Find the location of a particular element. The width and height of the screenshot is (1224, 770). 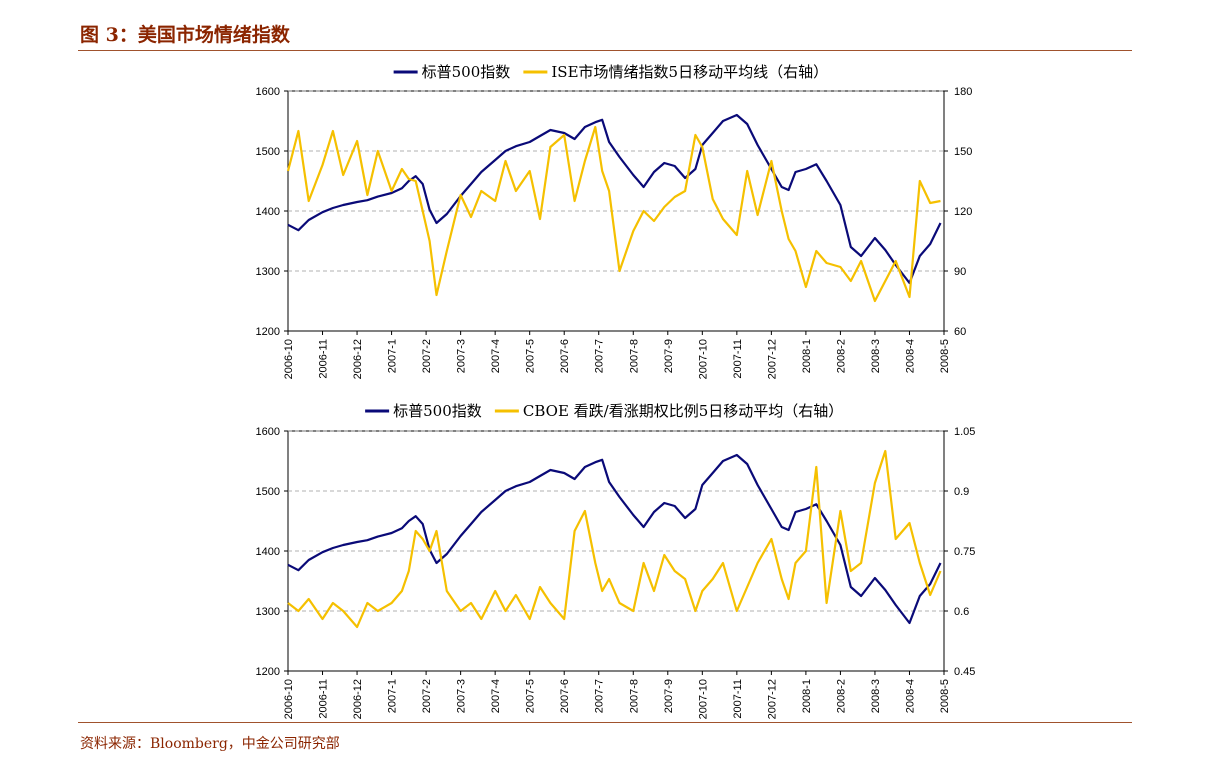

legend: 标普500指数 CBOE 看跌/看涨期权比例5日移动平均（右轴） is located at coordinates (604, 411).